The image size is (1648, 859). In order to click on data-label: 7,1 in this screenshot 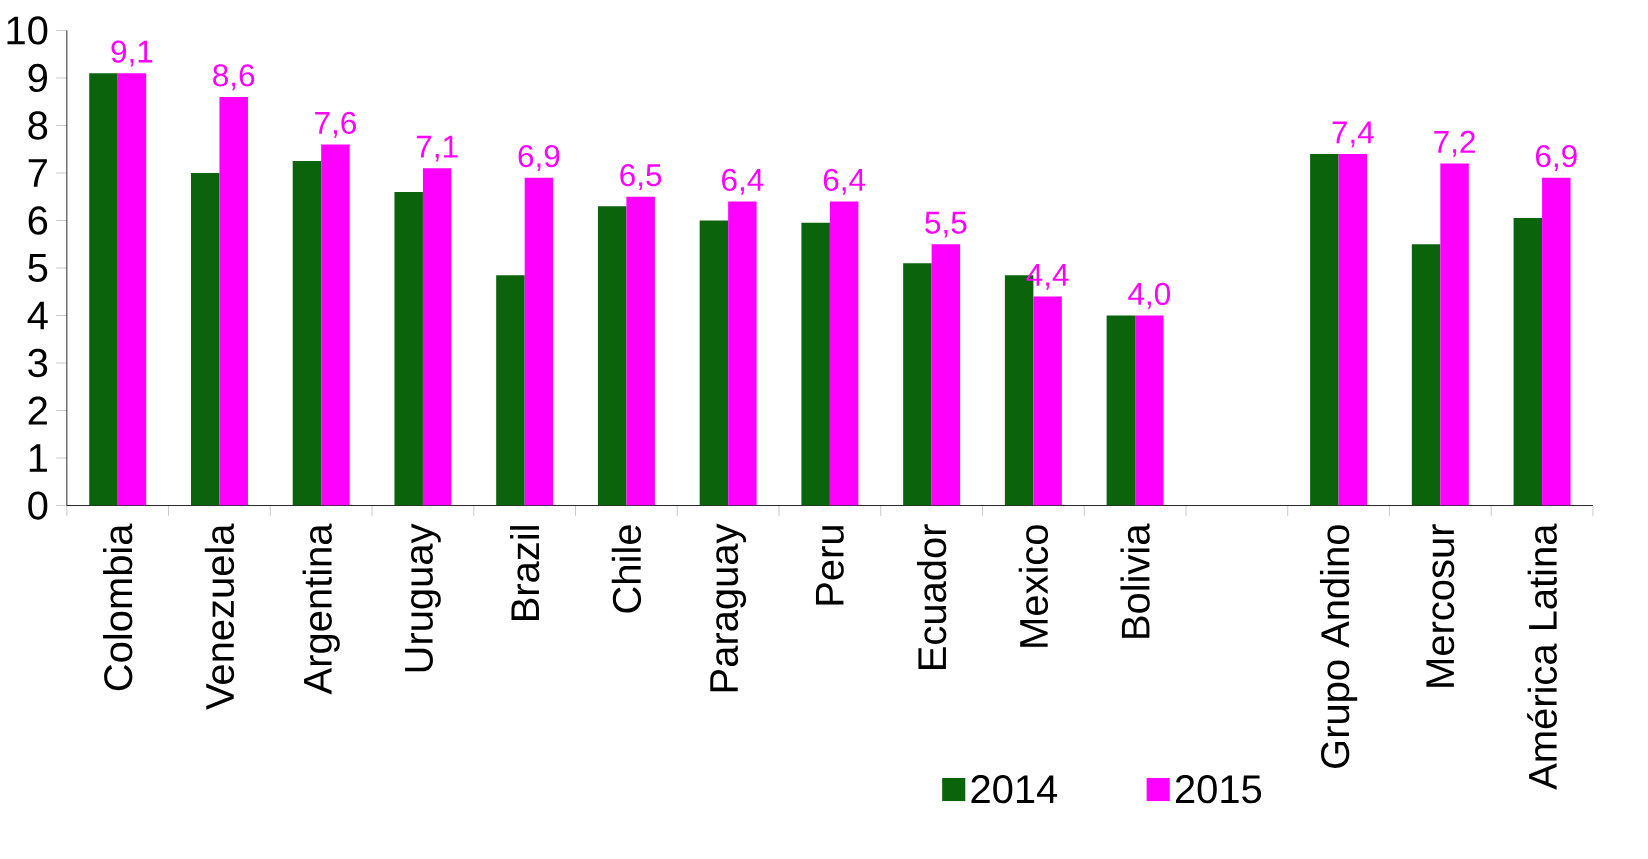, I will do `click(437, 148)`.